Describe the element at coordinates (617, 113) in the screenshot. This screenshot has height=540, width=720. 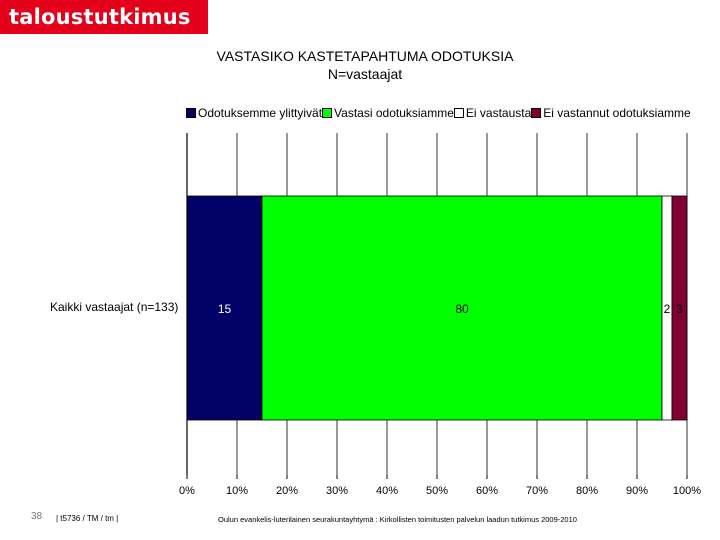
I see `legend-label: Ei vastannut odotuksiamme` at that location.